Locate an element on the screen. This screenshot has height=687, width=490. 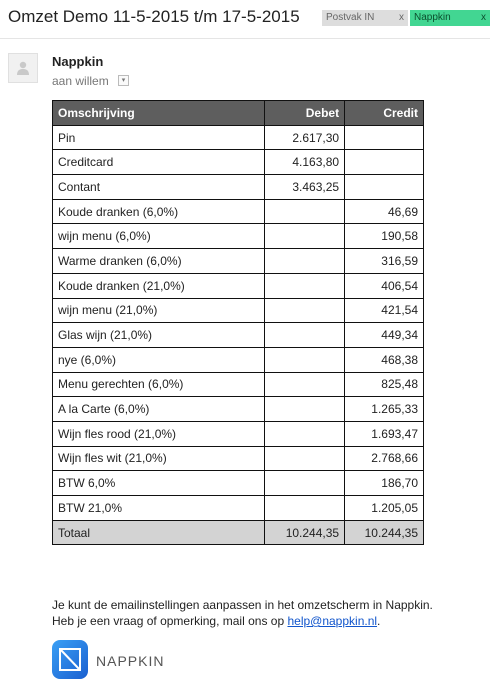
row-credit: 46,69 is located at coordinates (384, 211).